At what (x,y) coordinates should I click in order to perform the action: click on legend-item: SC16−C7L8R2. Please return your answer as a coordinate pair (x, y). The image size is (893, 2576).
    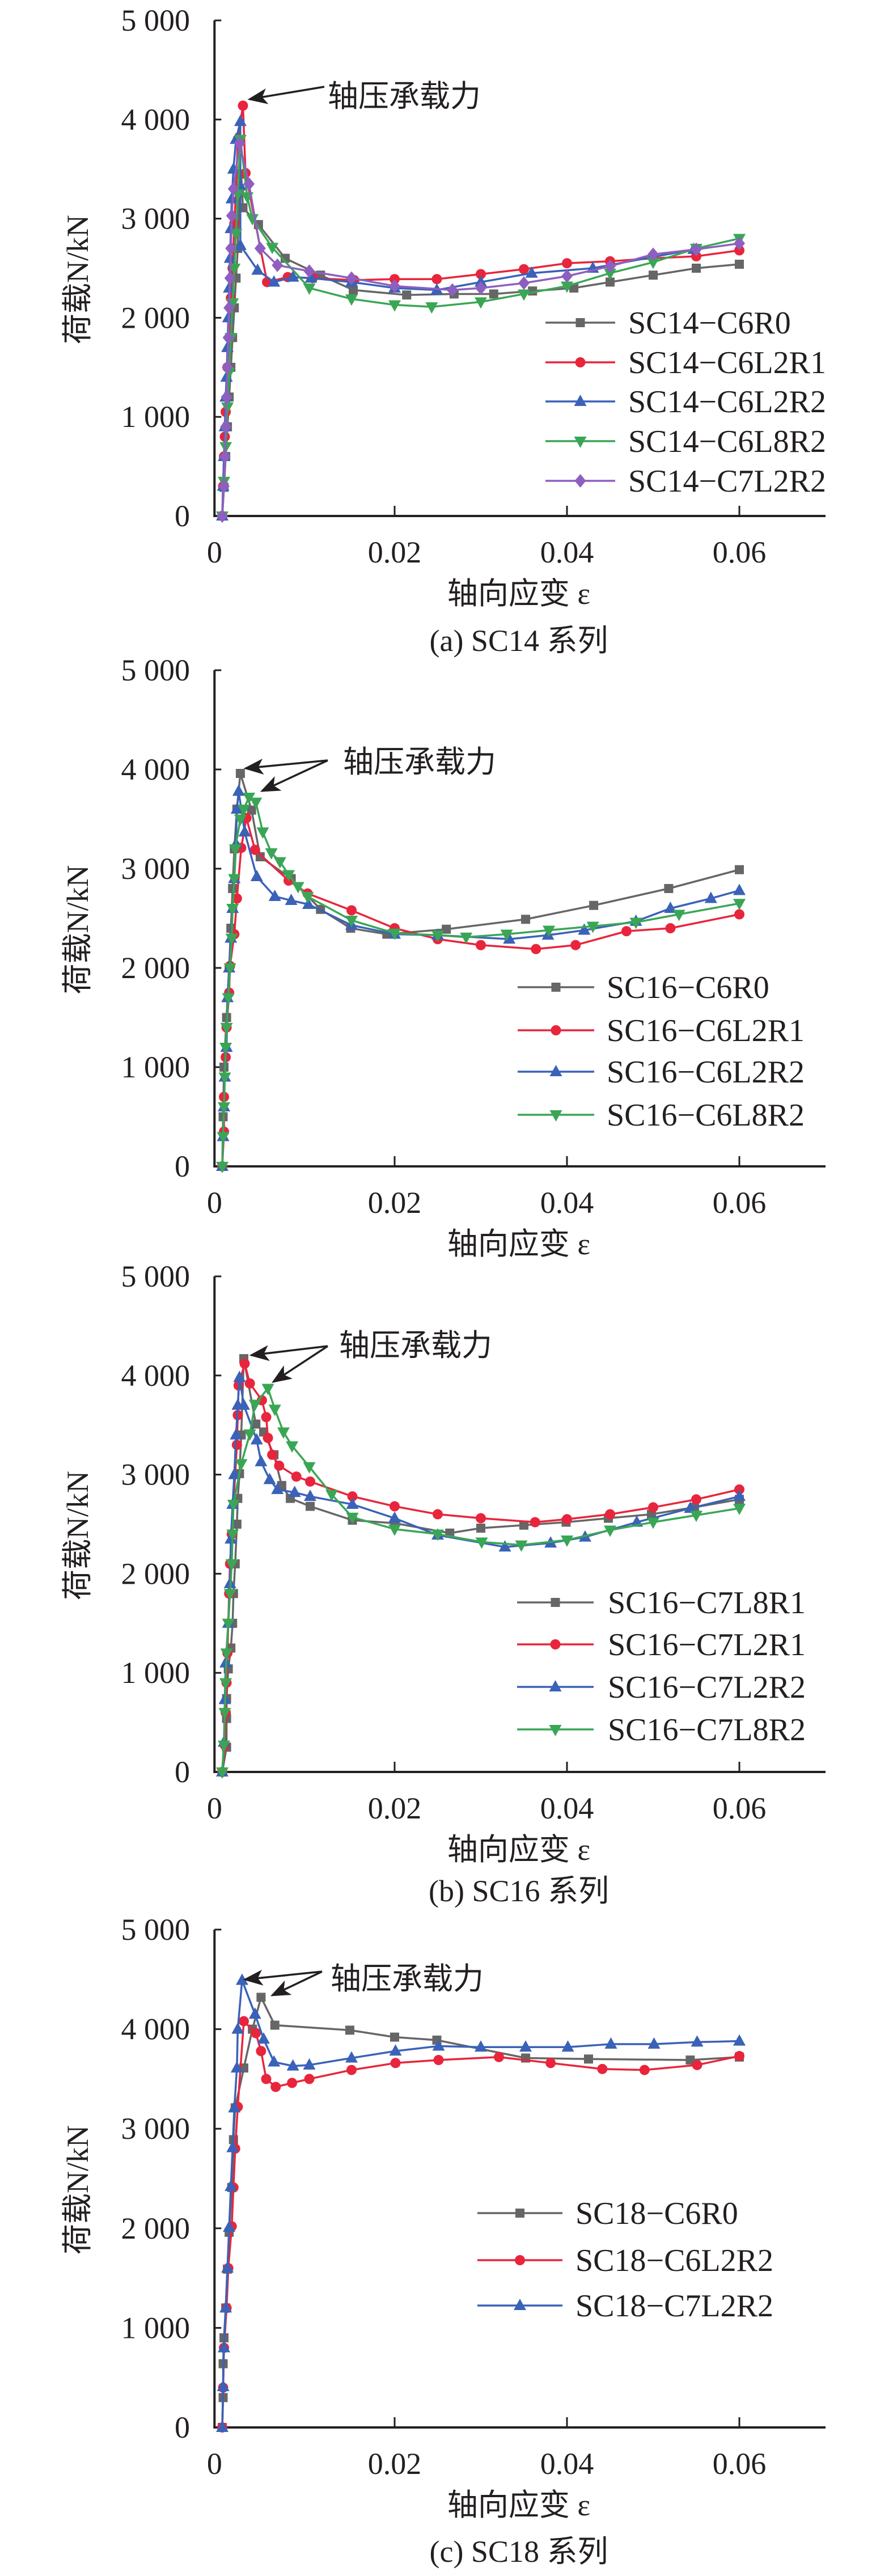
    Looking at the image, I should click on (661, 1730).